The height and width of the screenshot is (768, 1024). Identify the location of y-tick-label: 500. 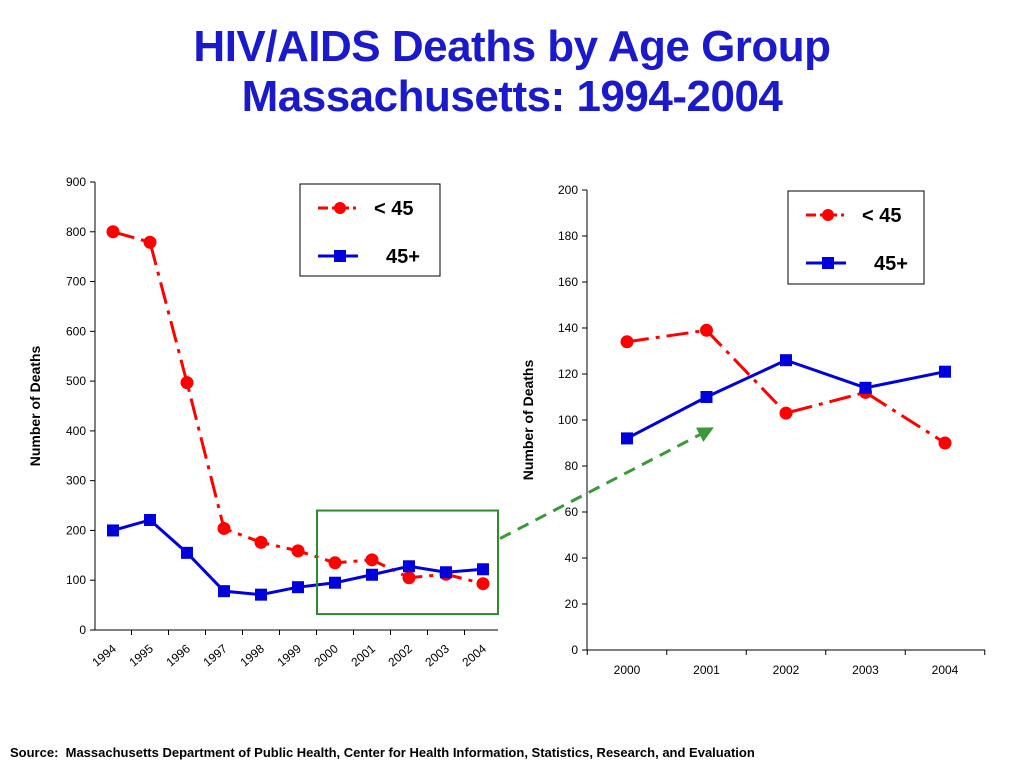
(76, 381).